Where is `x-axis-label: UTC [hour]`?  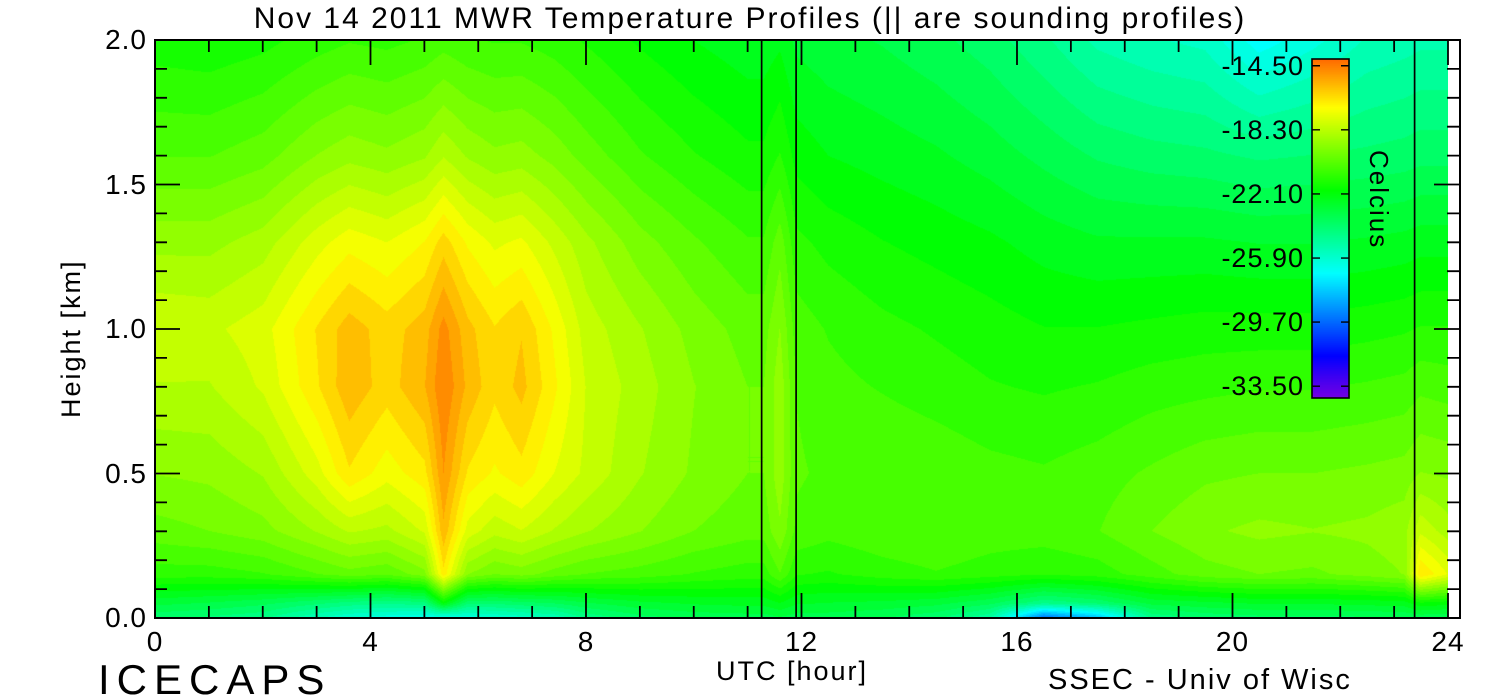
x-axis-label: UTC [hour] is located at coordinates (750, 671).